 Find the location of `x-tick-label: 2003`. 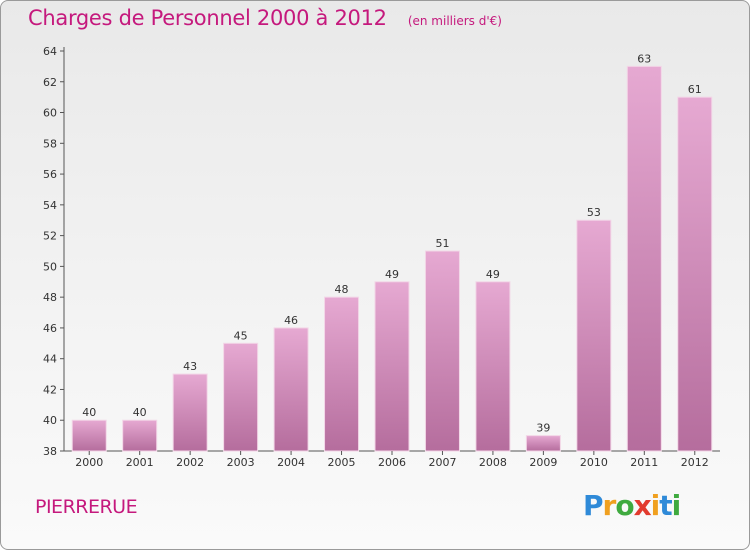

x-tick-label: 2003 is located at coordinates (241, 462).